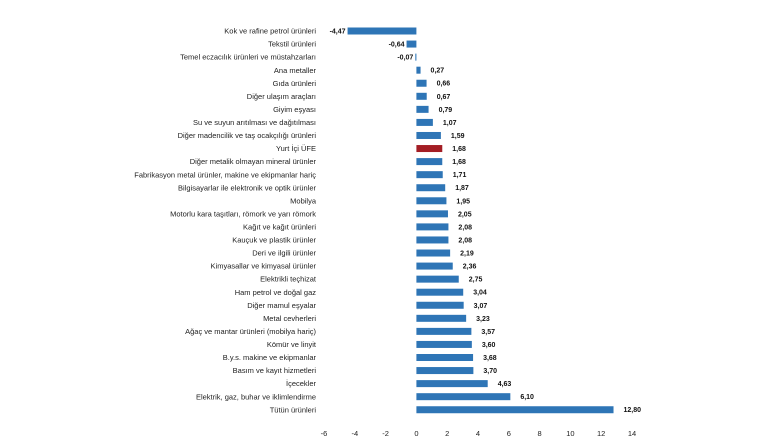 The height and width of the screenshot is (440, 780). I want to click on category-label: Mobilya, so click(303, 200).